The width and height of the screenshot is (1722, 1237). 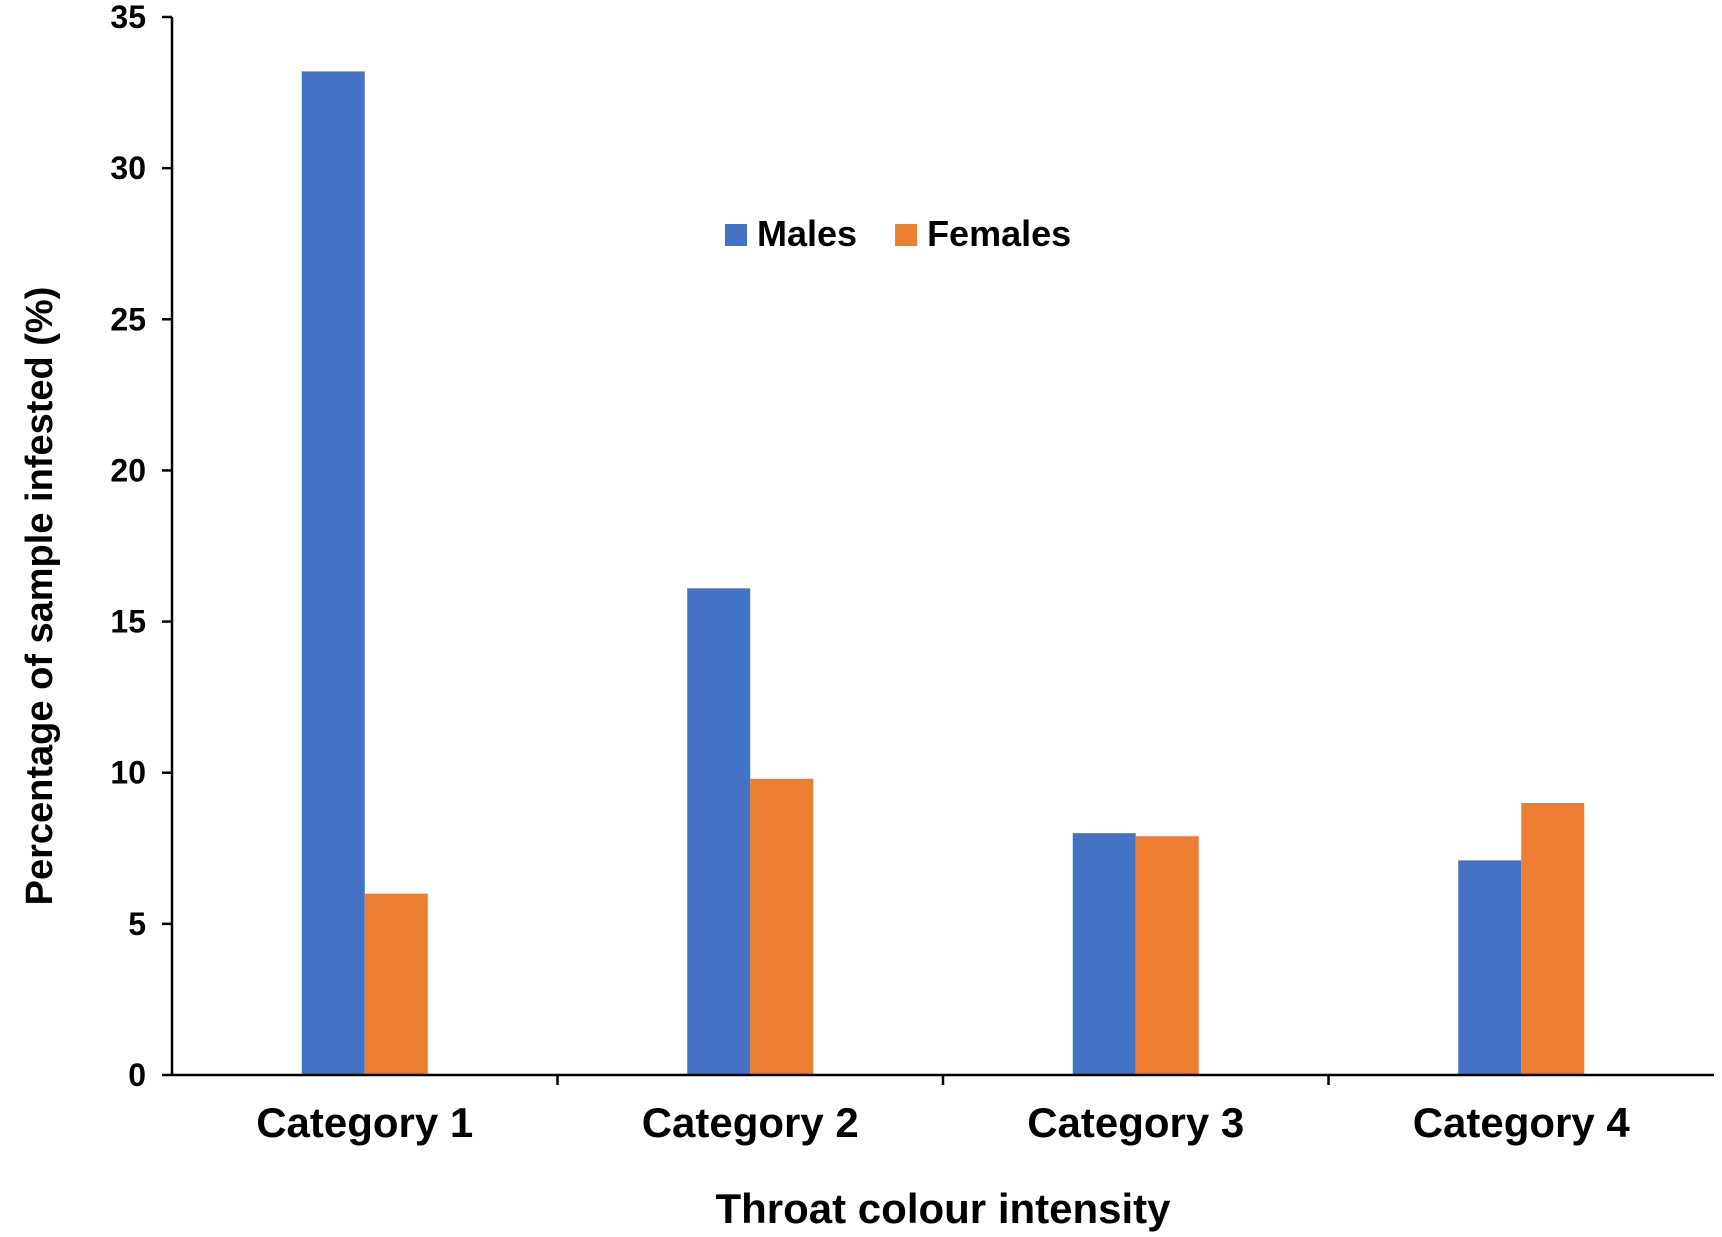 What do you see at coordinates (40, 596) in the screenshot?
I see `y-axis-title: Percentage of sample infested (%)` at bounding box center [40, 596].